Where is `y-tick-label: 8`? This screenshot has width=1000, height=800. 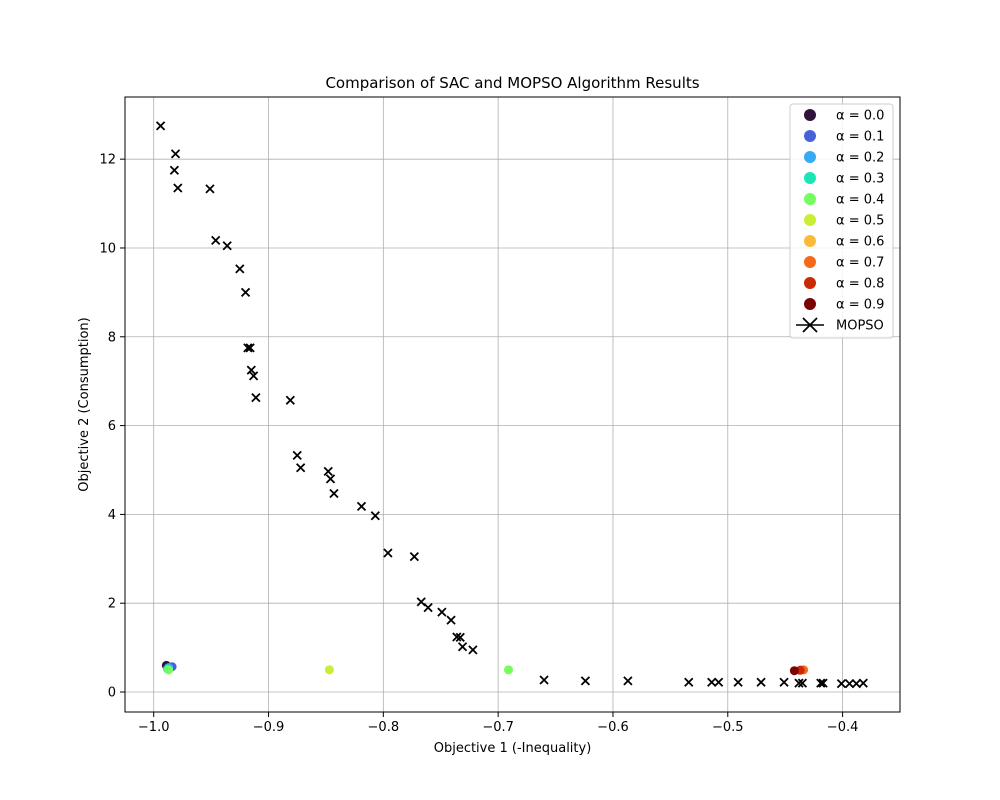
y-tick-label: 8 is located at coordinates (112, 337).